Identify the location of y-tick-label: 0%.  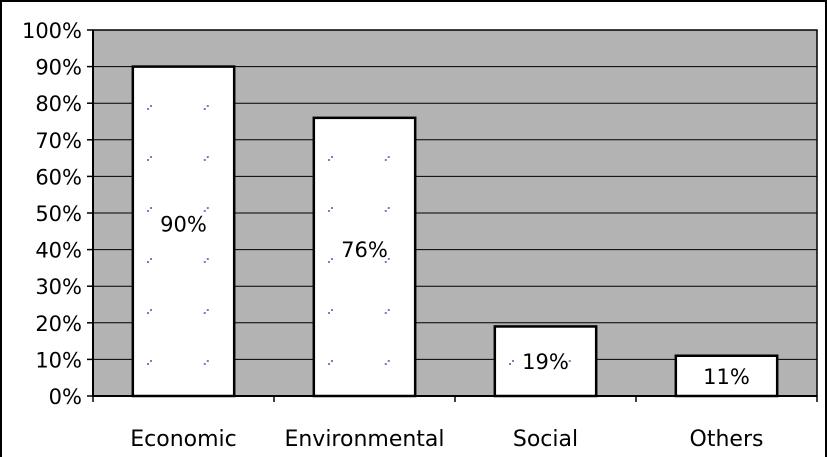
(65, 397).